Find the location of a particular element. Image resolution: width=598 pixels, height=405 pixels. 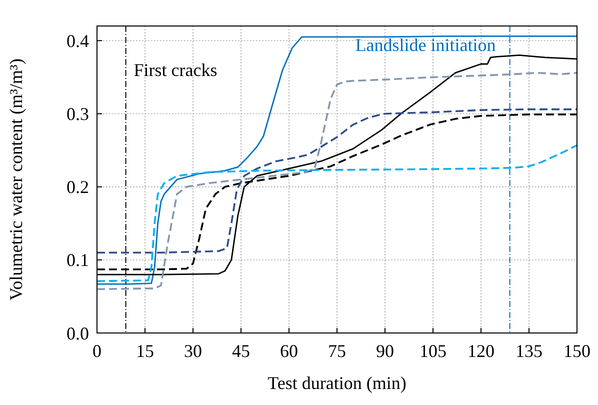

x-tick-label: 0 is located at coordinates (97, 351).